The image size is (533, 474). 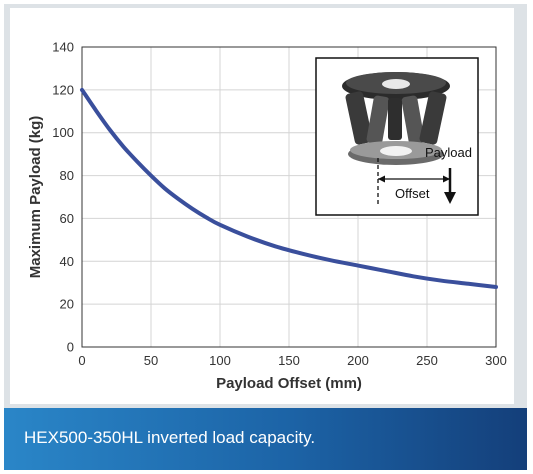 What do you see at coordinates (35, 197) in the screenshot?
I see `y-axis-title: Maximum Payload (kg)` at bounding box center [35, 197].